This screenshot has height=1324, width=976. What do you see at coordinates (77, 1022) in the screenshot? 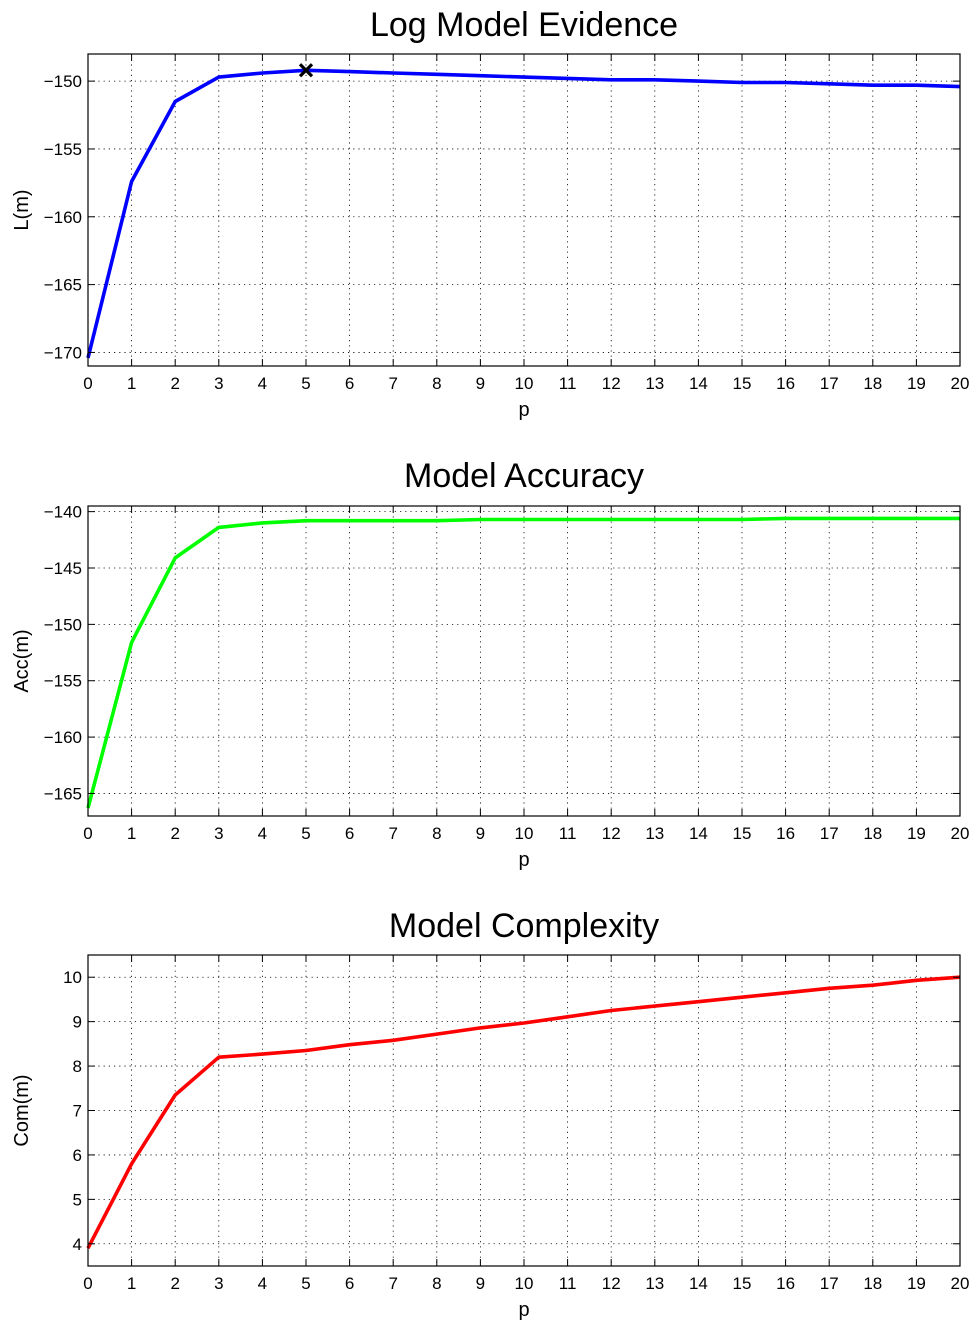
I see `y-tick-label: 9` at bounding box center [77, 1022].